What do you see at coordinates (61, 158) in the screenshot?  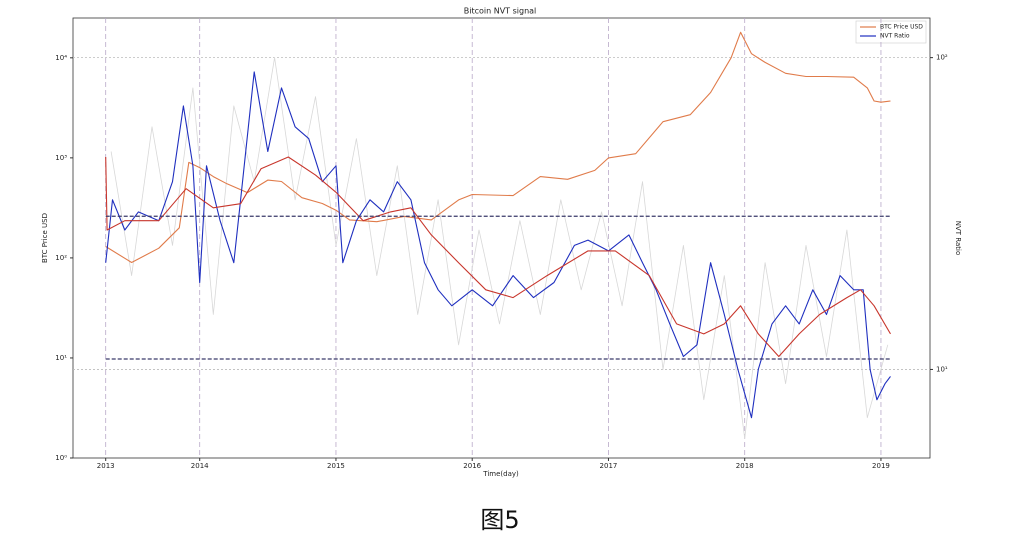 I see `y-tick-label: 10³` at bounding box center [61, 158].